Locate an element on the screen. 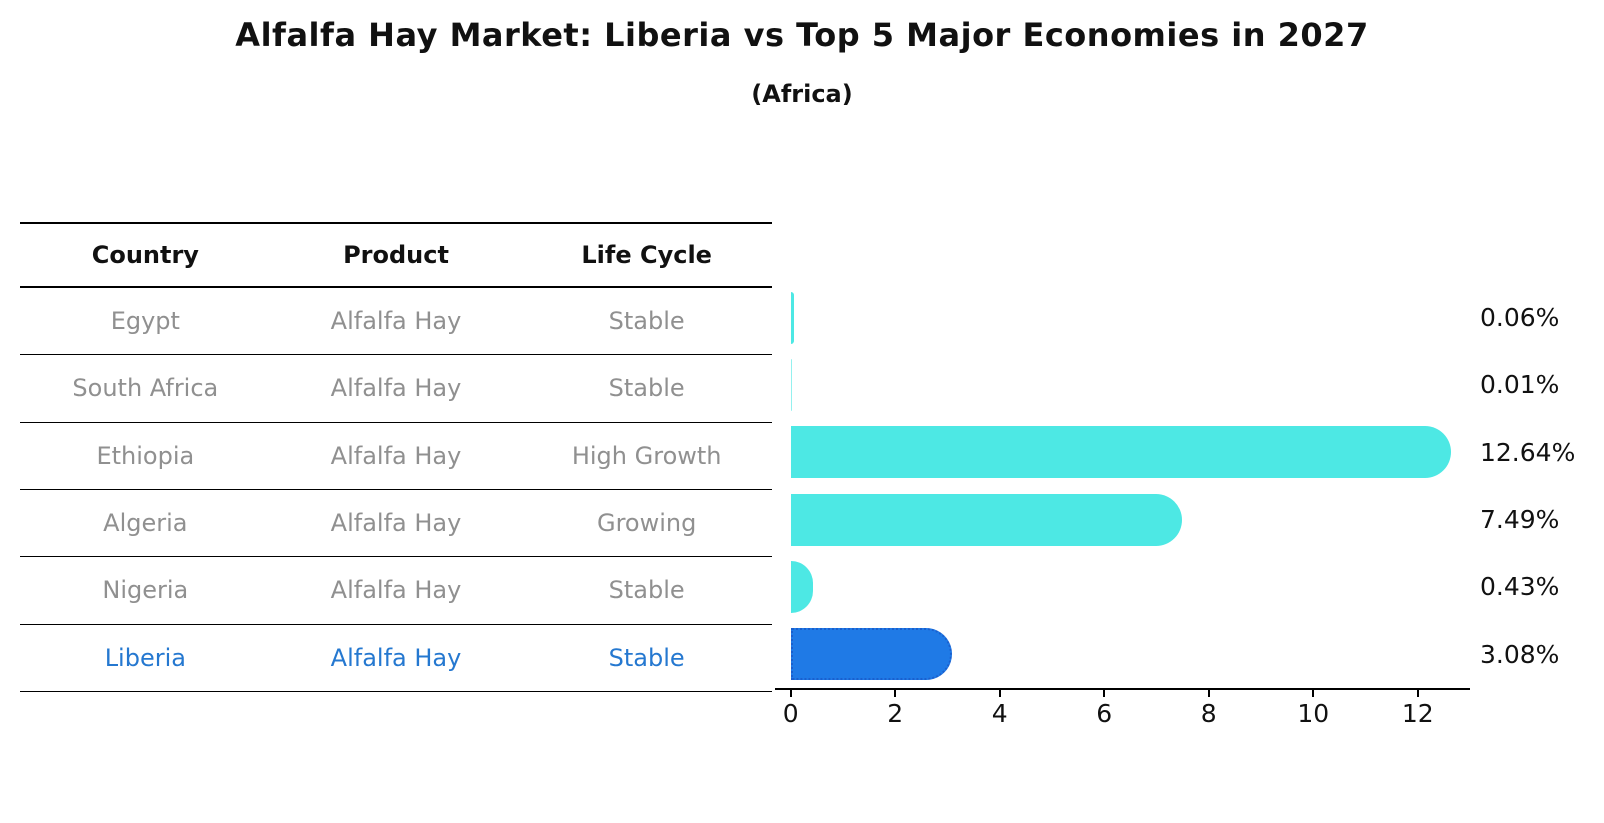 Image resolution: width=1604 pixels, height=823 pixels. bar-nigeria is located at coordinates (802, 586).